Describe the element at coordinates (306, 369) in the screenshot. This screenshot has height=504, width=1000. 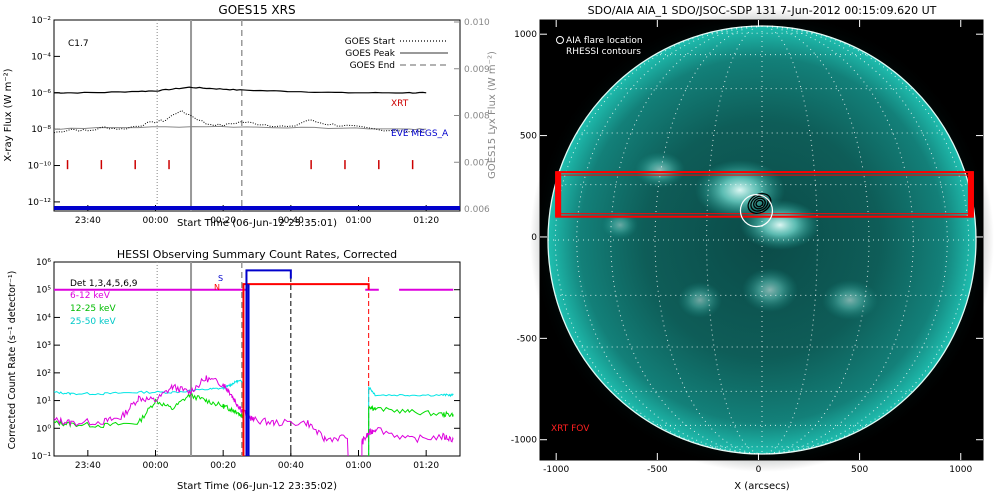
I see `hessi-n-flag` at that location.